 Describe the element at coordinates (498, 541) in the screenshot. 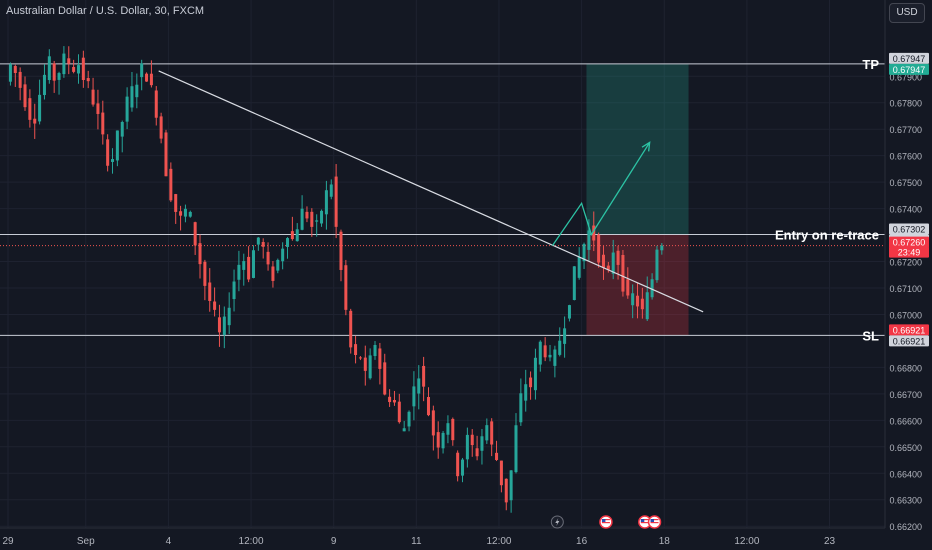

I see `x-tick-label: 12:00` at that location.